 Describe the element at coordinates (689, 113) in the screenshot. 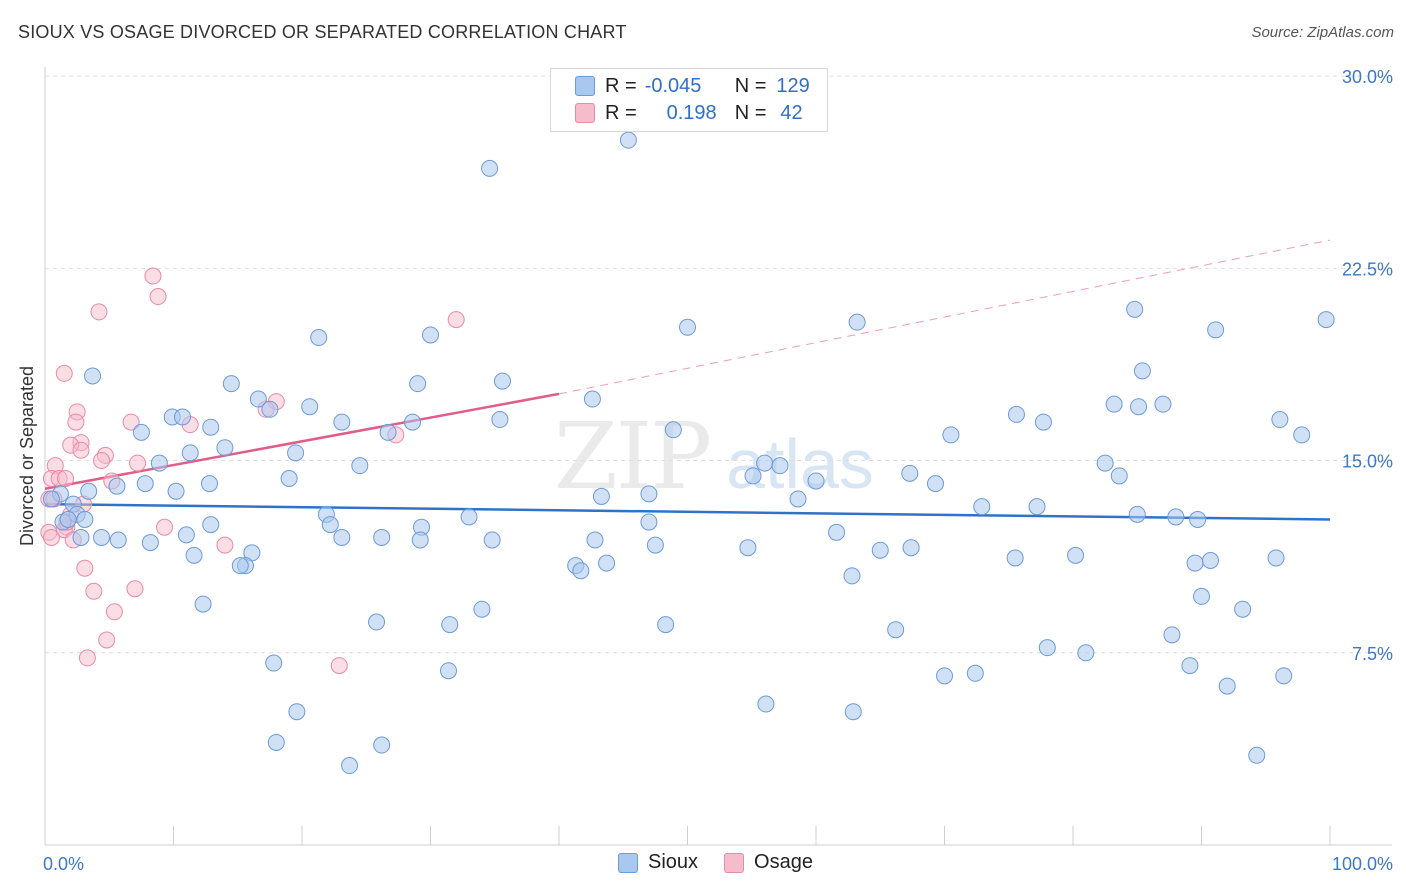

I see `legend-row-osage: R = 0.198 N = 42` at that location.